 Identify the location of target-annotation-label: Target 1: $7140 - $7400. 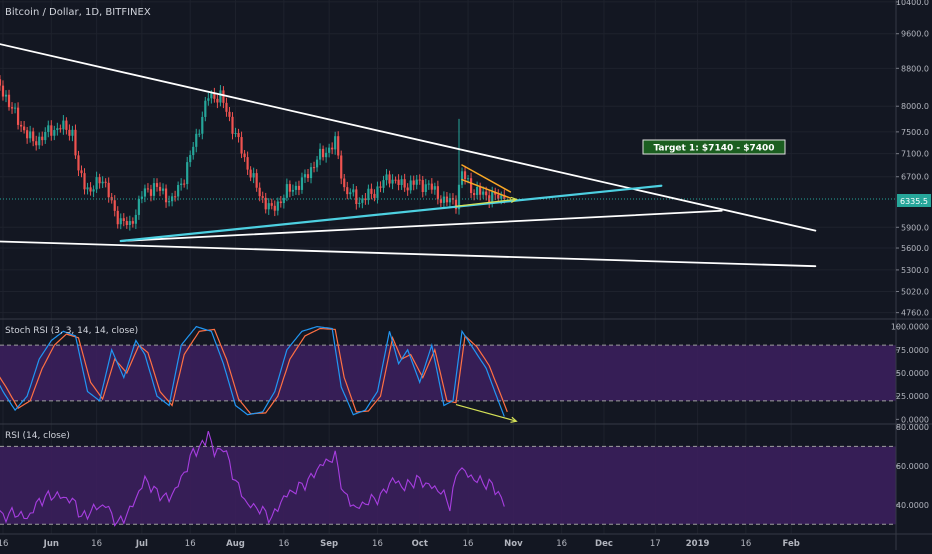
(713, 149).